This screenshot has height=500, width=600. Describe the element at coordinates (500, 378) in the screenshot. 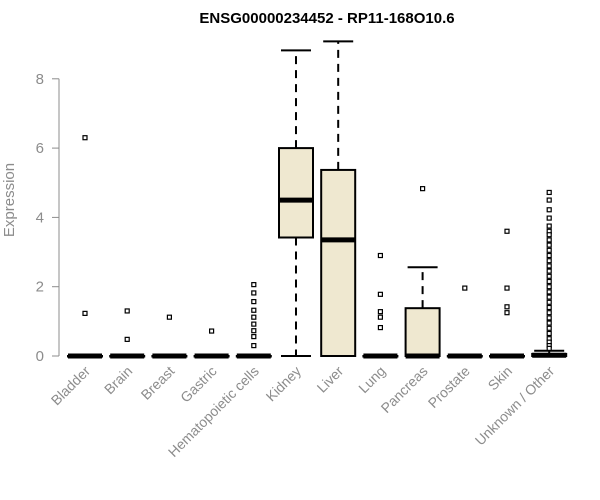

I see `x-tick-label-10: Skin` at that location.